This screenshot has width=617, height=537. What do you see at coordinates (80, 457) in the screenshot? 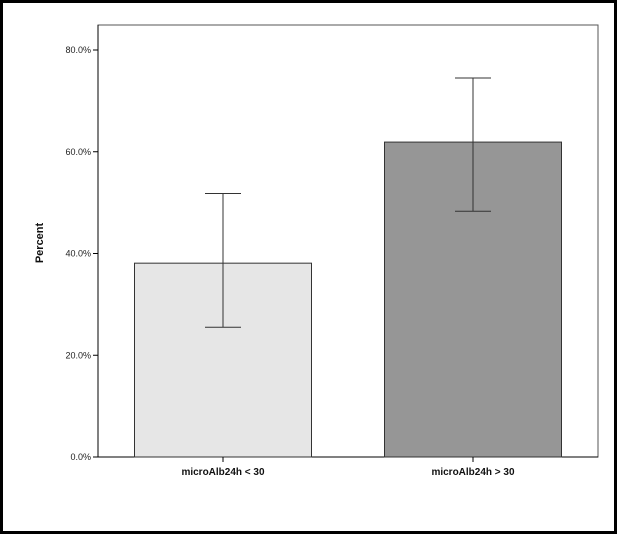
I see `y-tick-label: 0.0%` at bounding box center [80, 457].